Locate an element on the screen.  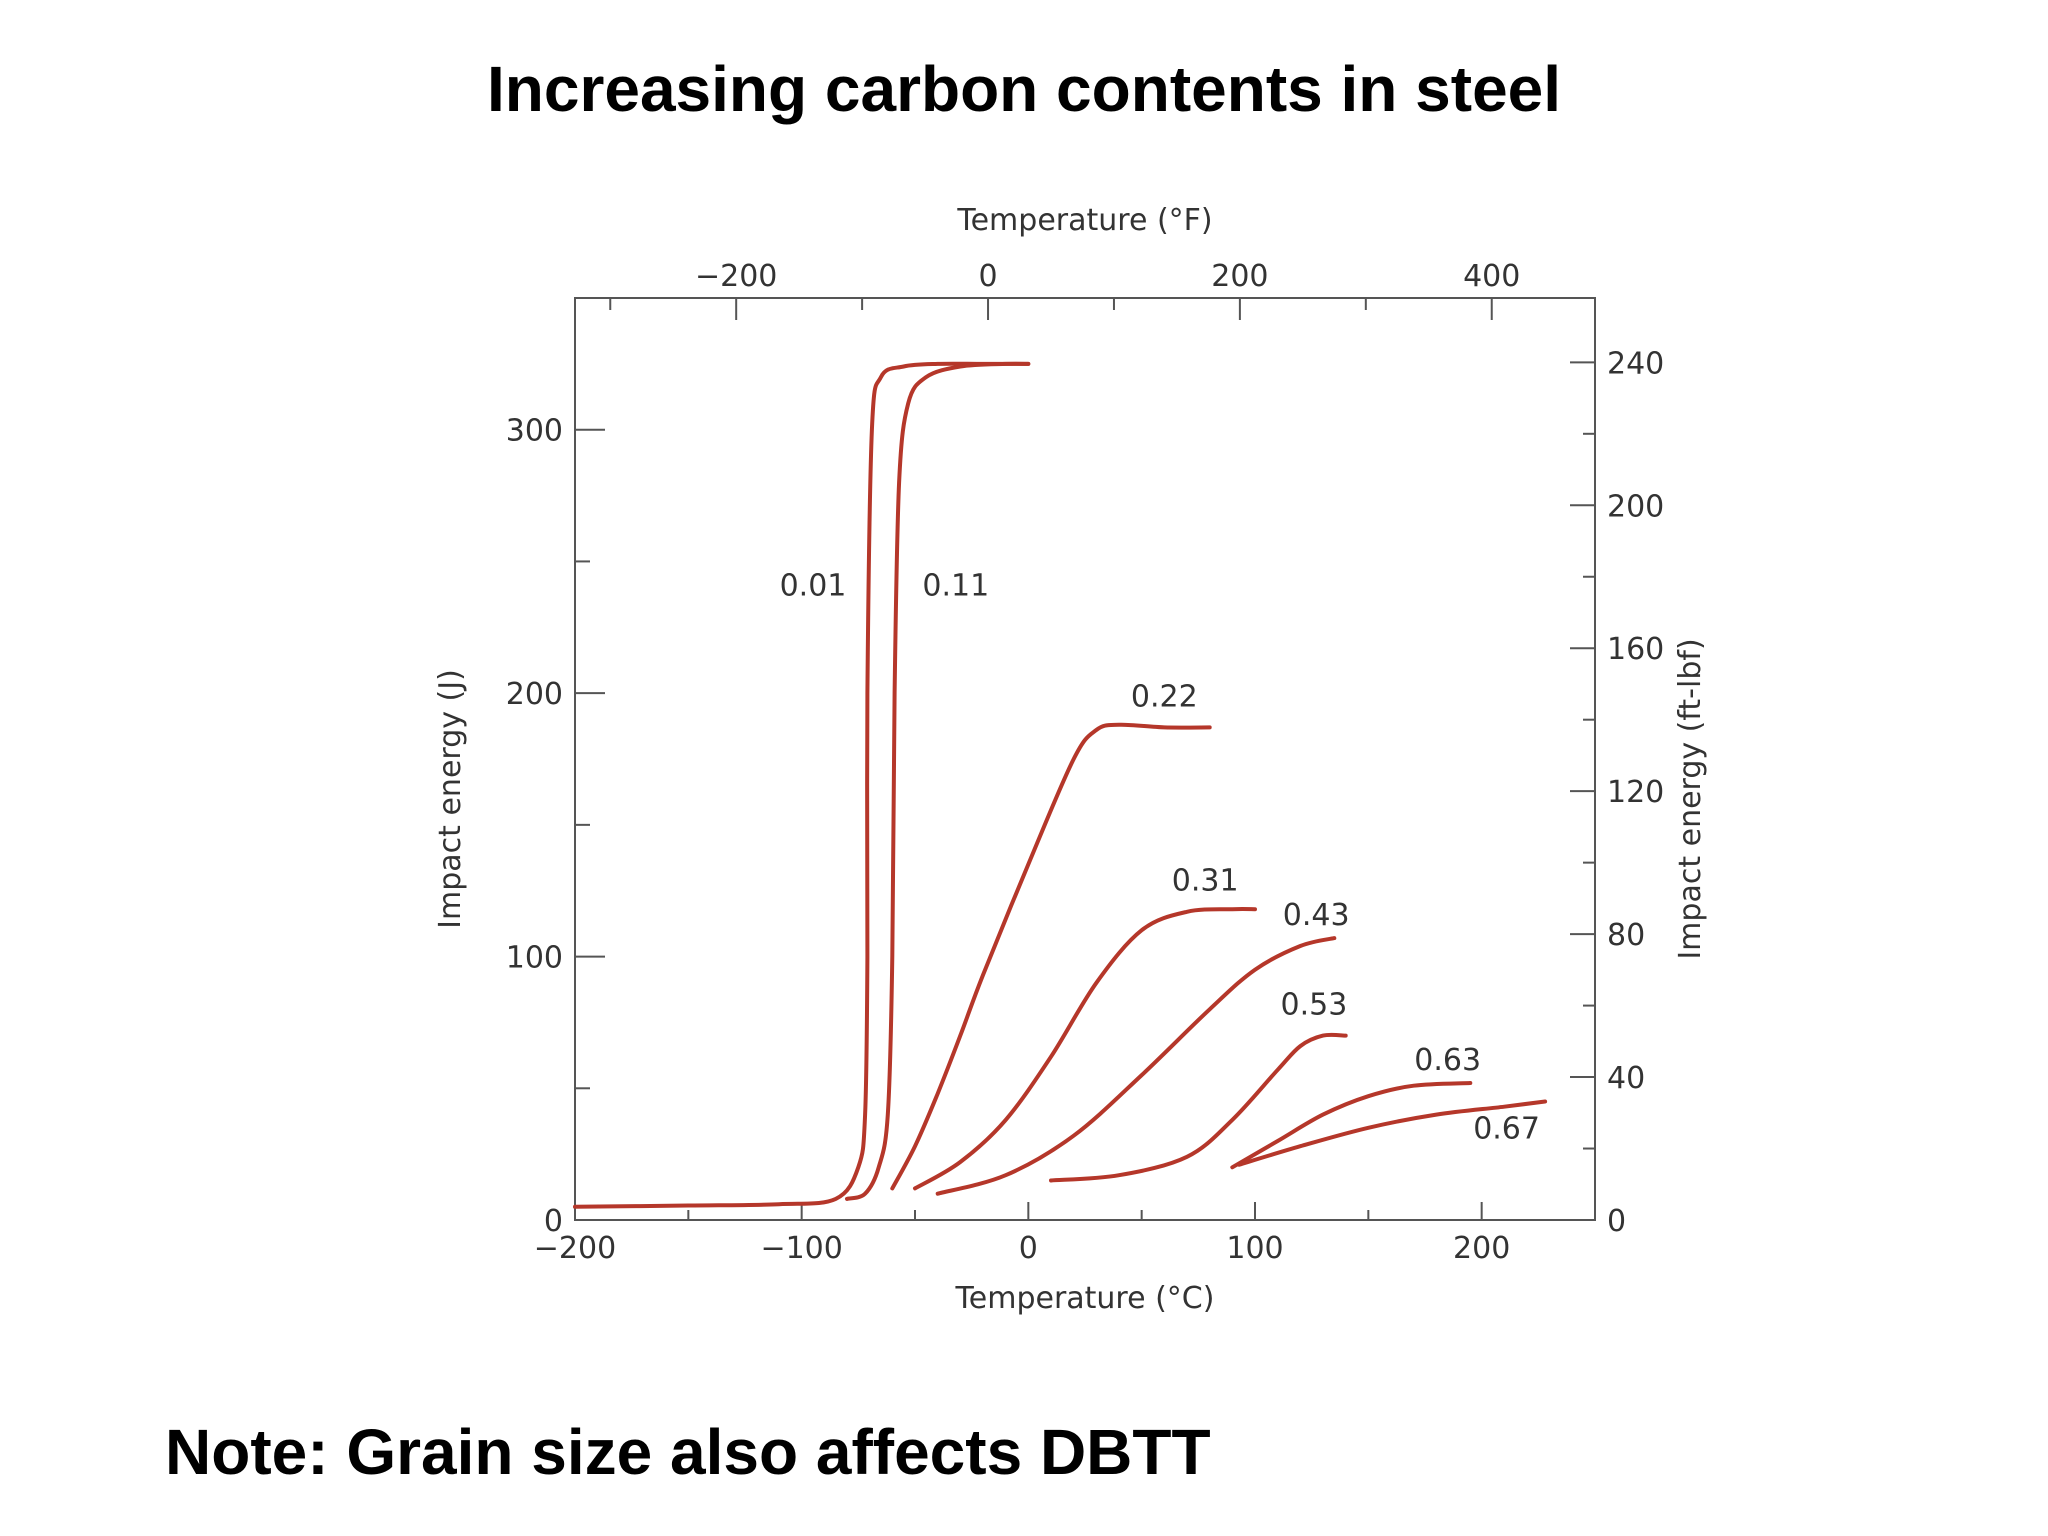
y-tick-label: 300 is located at coordinates (534, 431).